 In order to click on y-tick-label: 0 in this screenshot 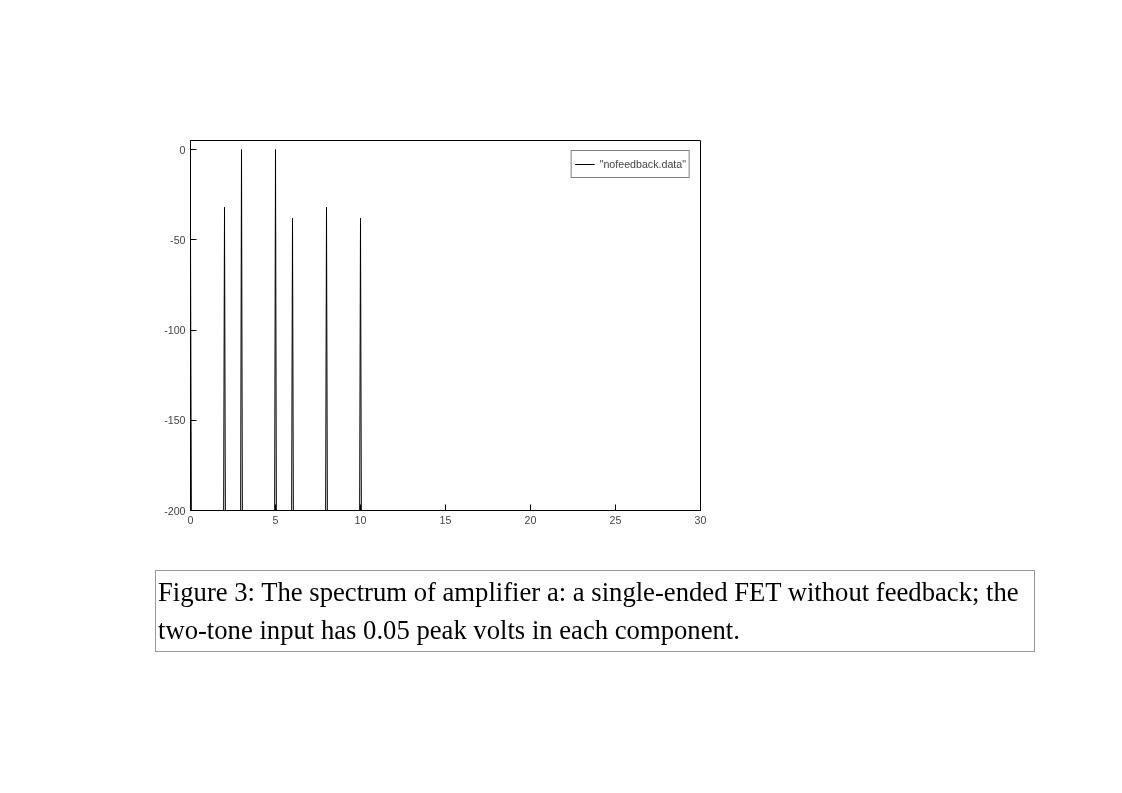, I will do `click(182, 149)`.